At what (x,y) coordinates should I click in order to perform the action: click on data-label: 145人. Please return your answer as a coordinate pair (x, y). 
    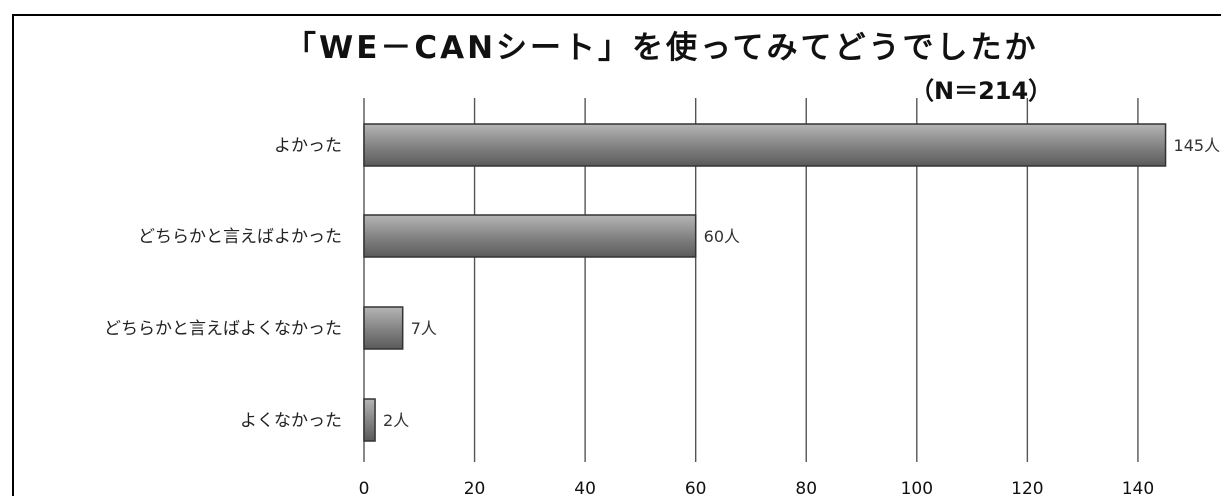
    Looking at the image, I should click on (1197, 145).